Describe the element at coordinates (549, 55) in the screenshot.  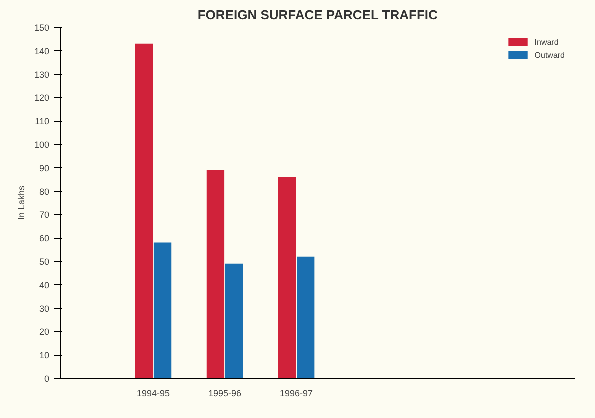
I see `legend-label: Outward` at that location.